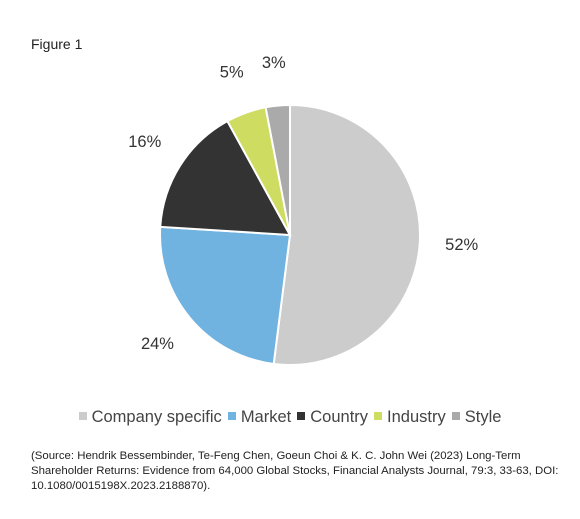 This screenshot has height=519, width=580. What do you see at coordinates (266, 417) in the screenshot?
I see `legend-label: Market` at bounding box center [266, 417].